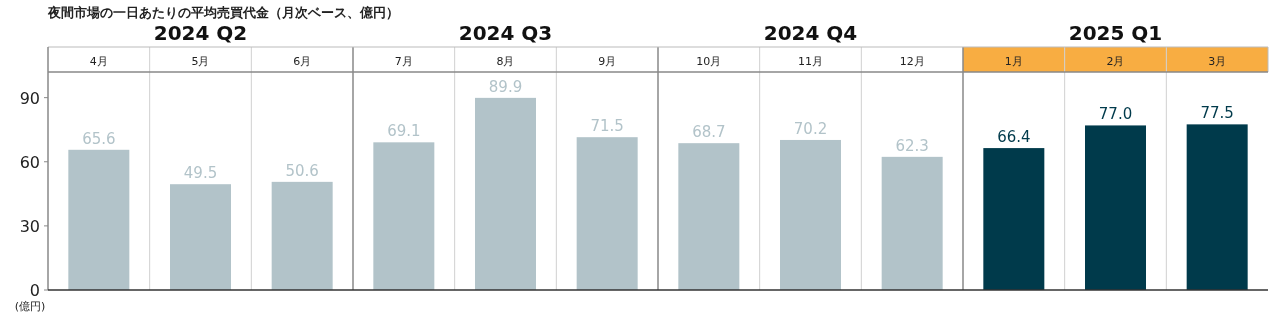 This screenshot has width=1280, height=320. Describe the element at coordinates (200, 173) in the screenshot. I see `data-label: 49.5` at that location.